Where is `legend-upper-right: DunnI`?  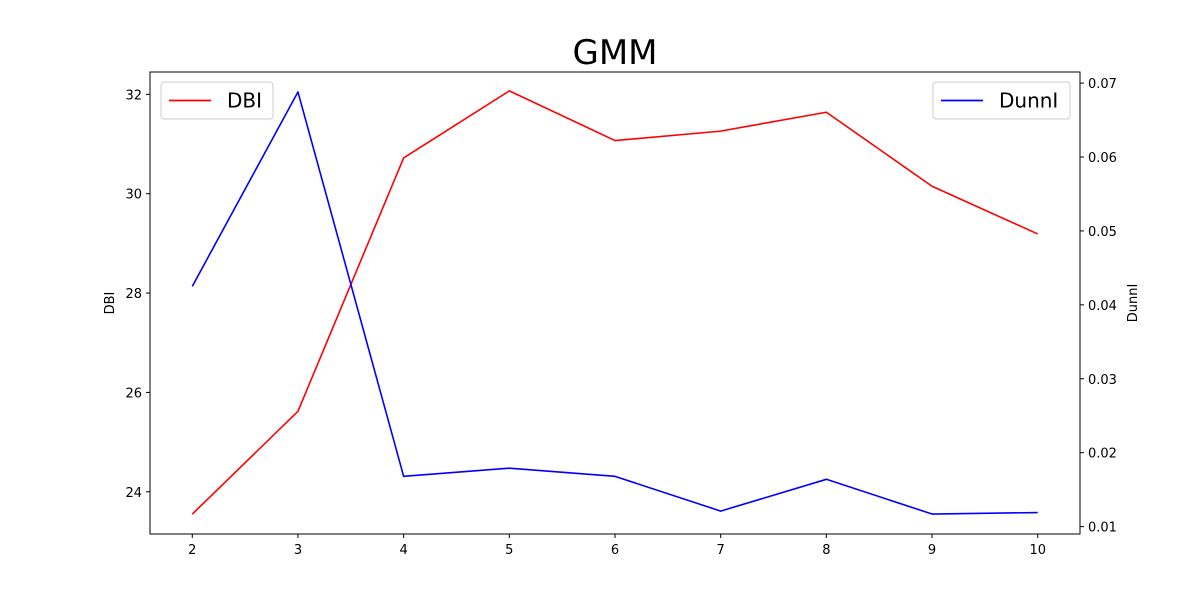 legend-upper-right: DunnI is located at coordinates (1001, 100).